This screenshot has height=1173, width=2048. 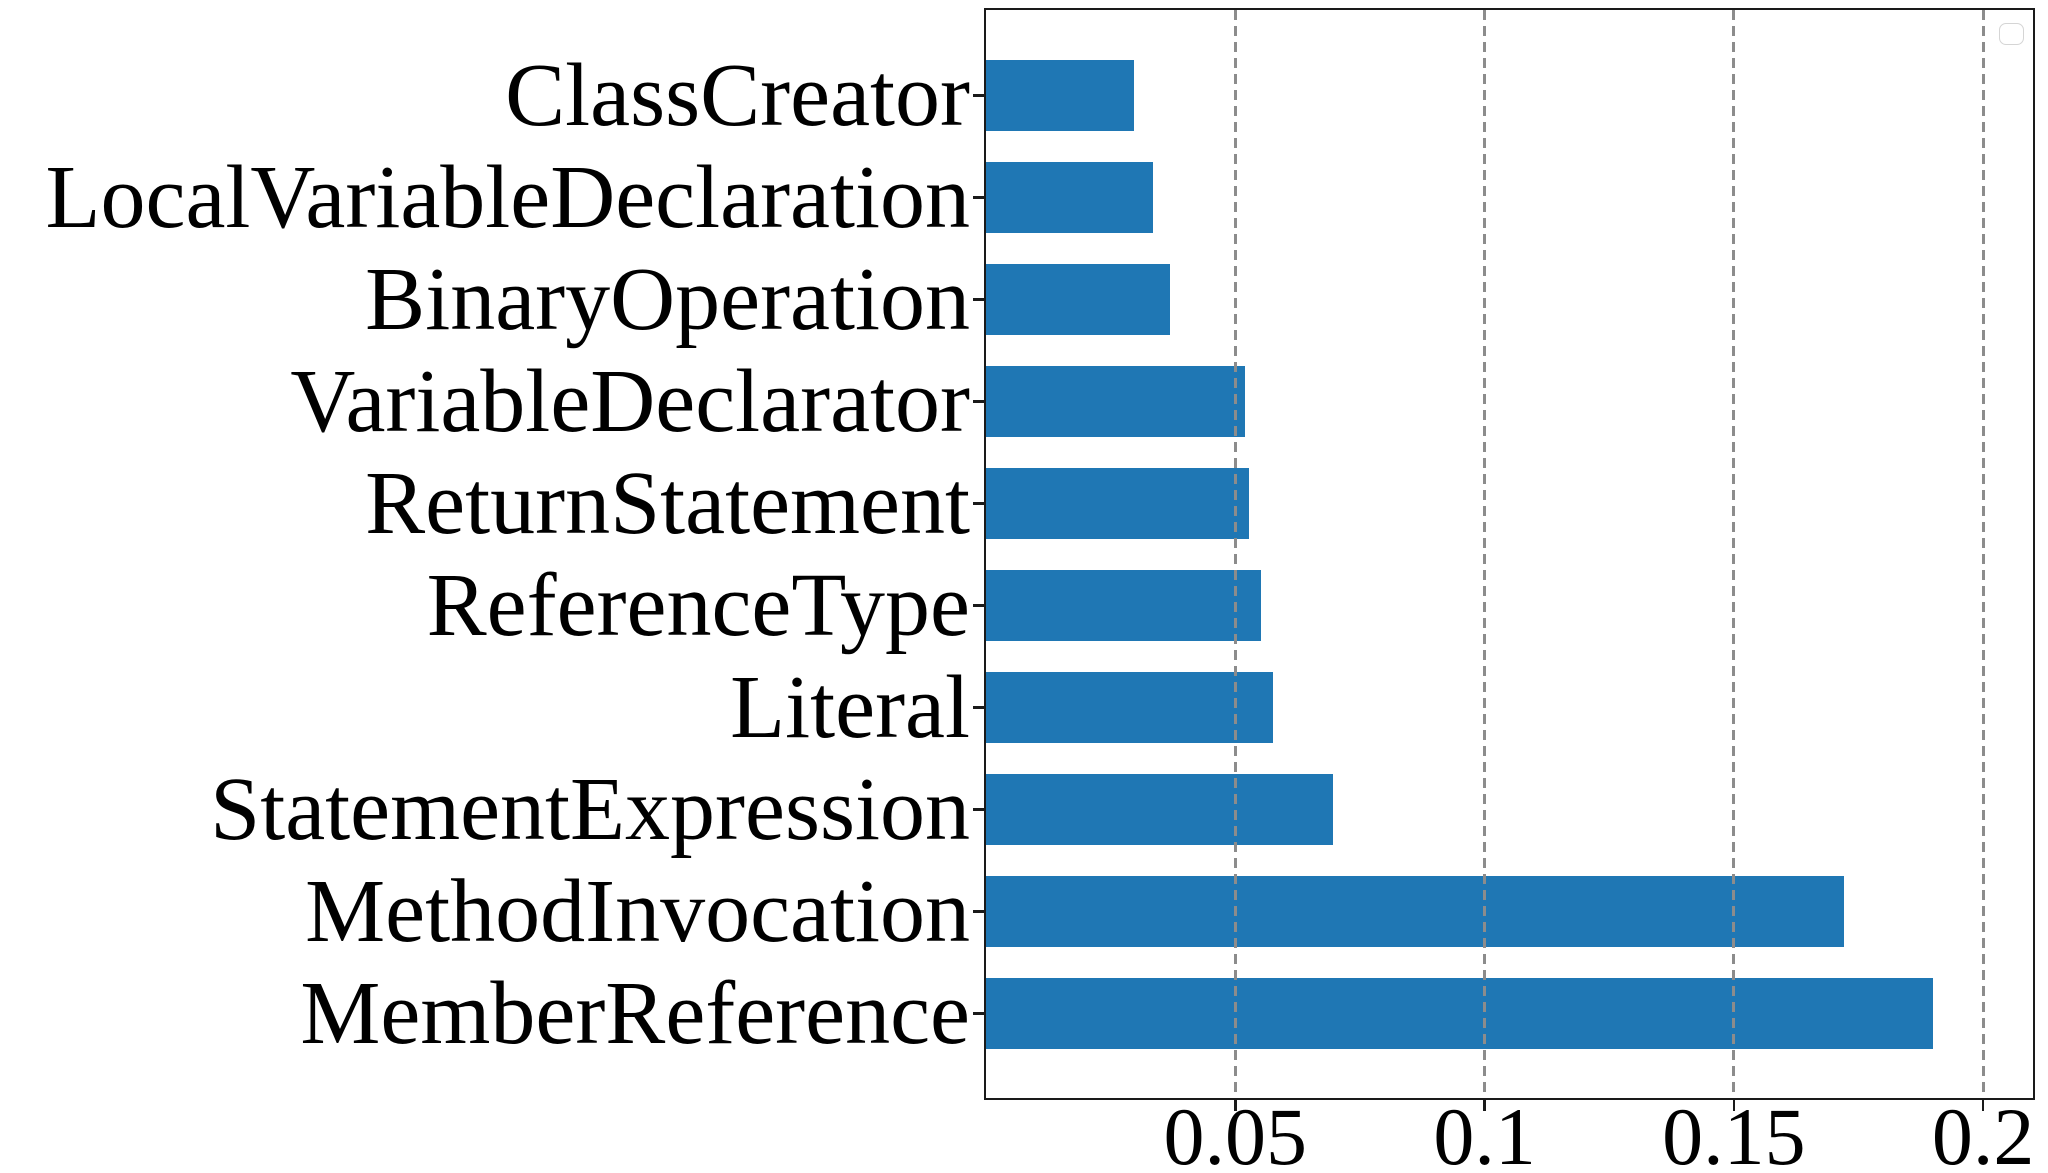 What do you see at coordinates (630, 401) in the screenshot?
I see `y-axis-label: VariableDeclarator` at bounding box center [630, 401].